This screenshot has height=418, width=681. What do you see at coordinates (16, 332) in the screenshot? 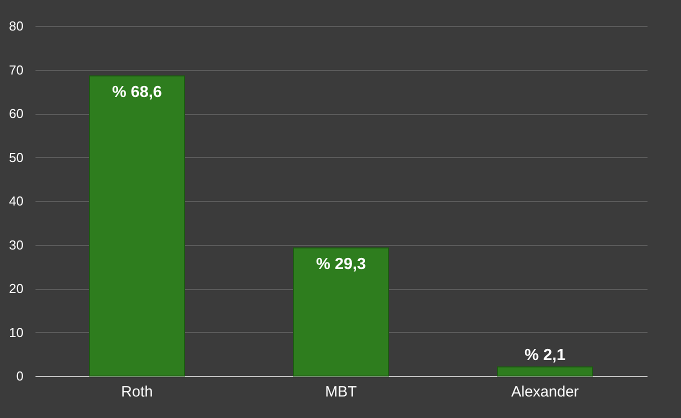
I see `y-tick-label: 10` at bounding box center [16, 332].